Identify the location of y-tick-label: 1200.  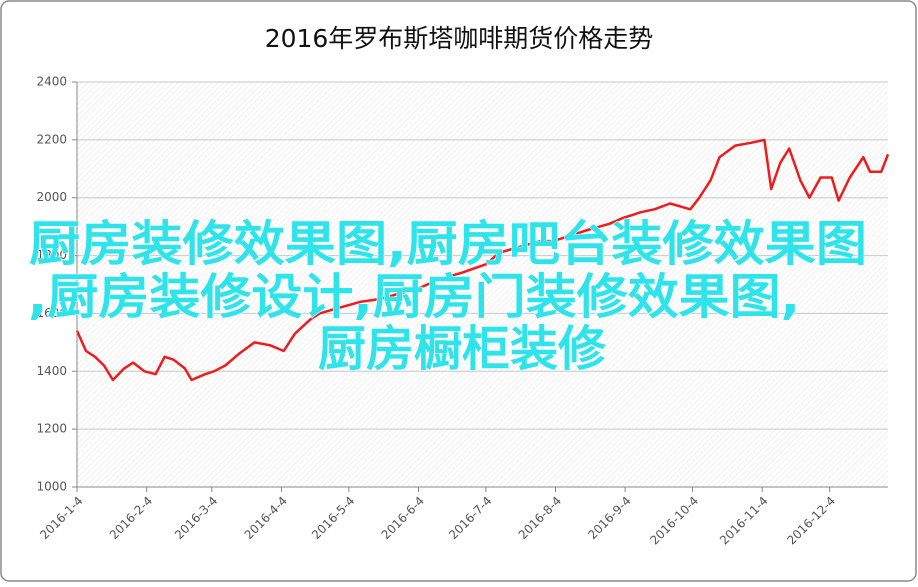
(51, 429).